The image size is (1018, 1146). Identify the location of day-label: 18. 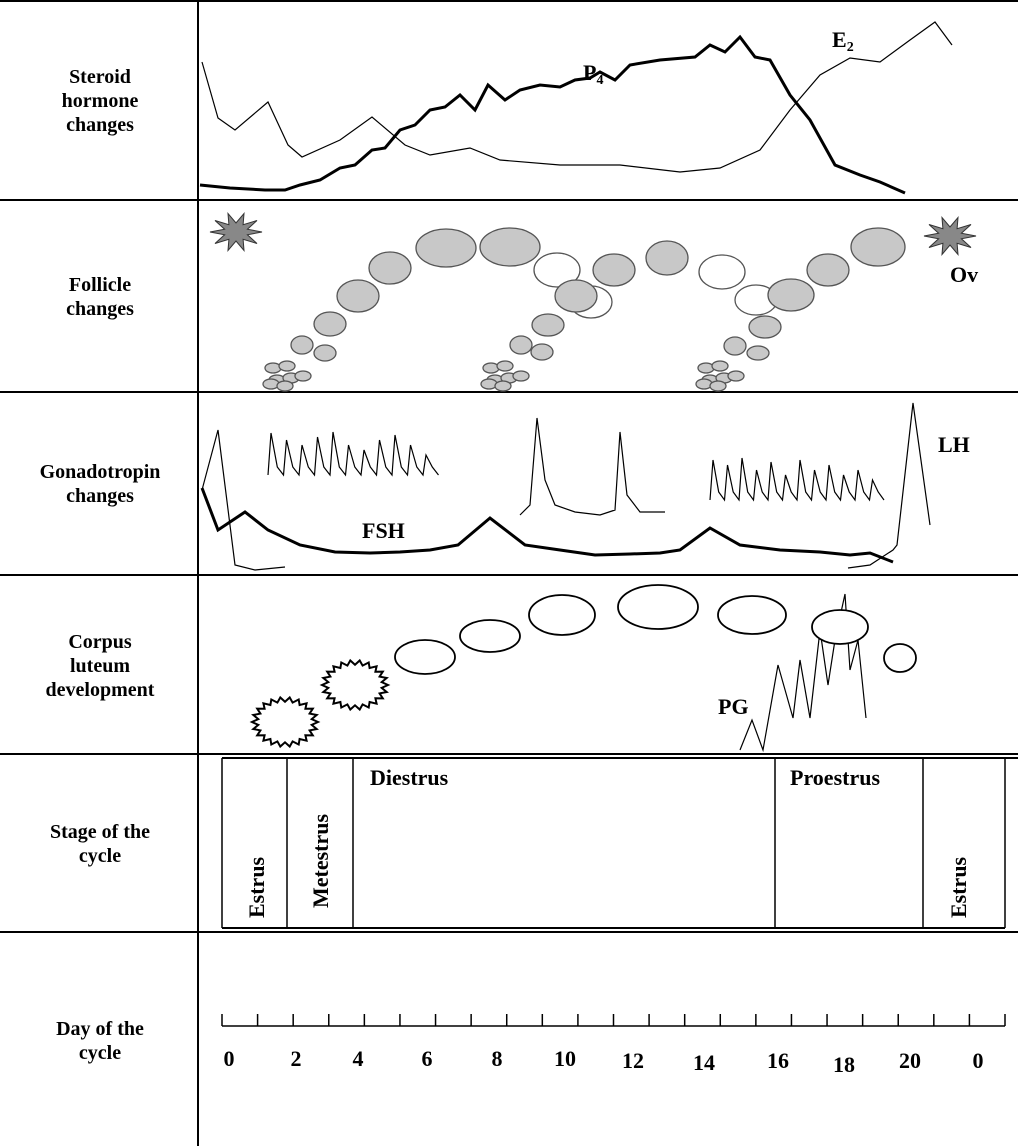
(844, 1064).